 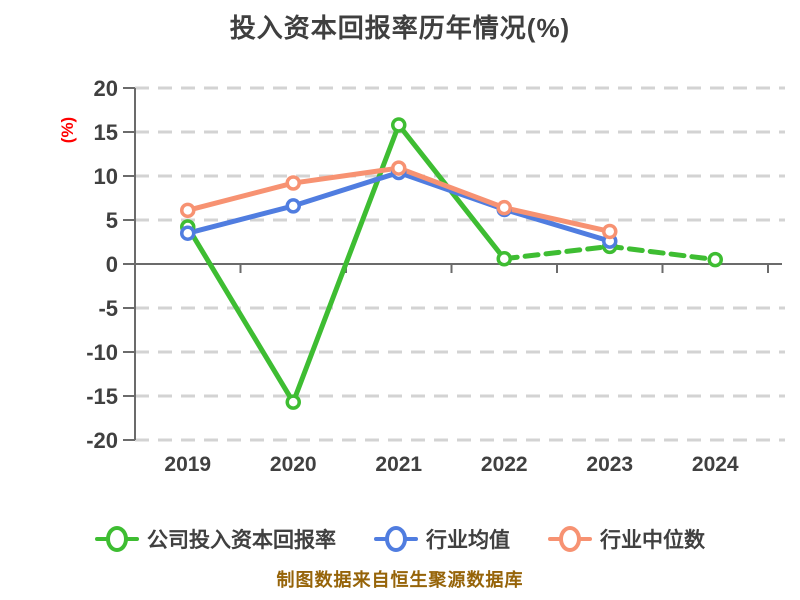 What do you see at coordinates (112, 264) in the screenshot?
I see `svg-text: 0` at bounding box center [112, 264].